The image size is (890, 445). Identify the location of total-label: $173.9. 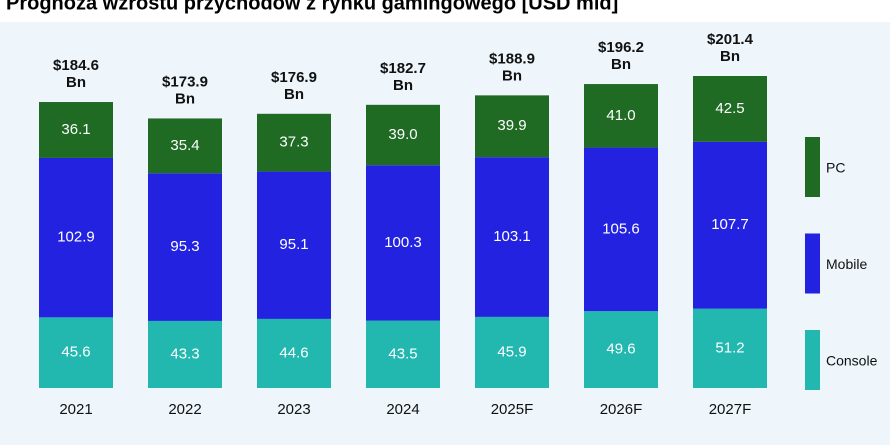
(185, 81).